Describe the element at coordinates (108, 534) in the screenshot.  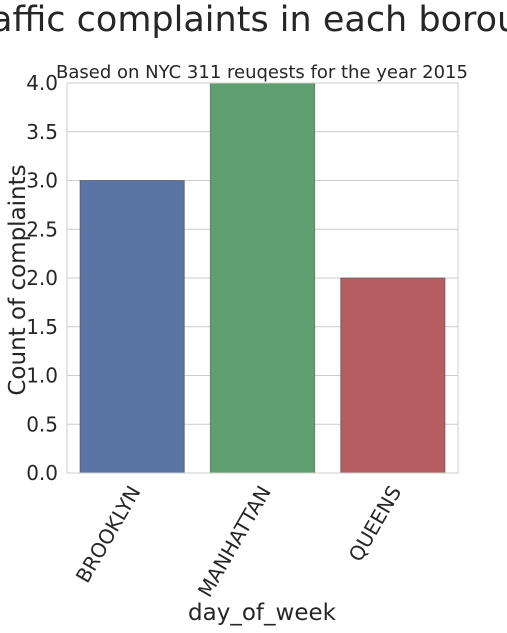
I see `x-tick-label: BROOKLYN` at that location.